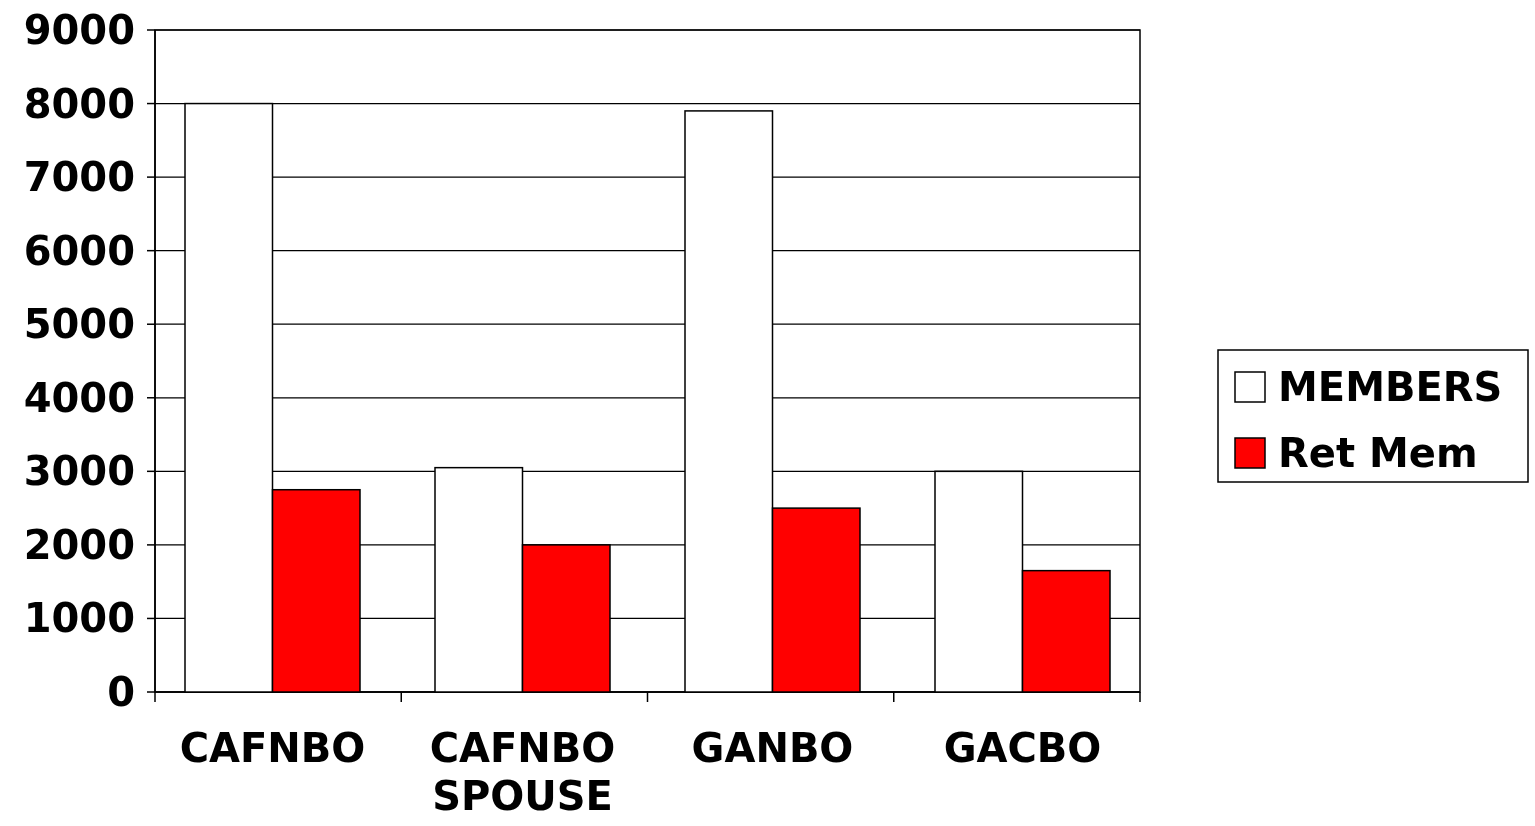 The width and height of the screenshot is (1535, 826). I want to click on y-tick-label: 9000, so click(79, 30).